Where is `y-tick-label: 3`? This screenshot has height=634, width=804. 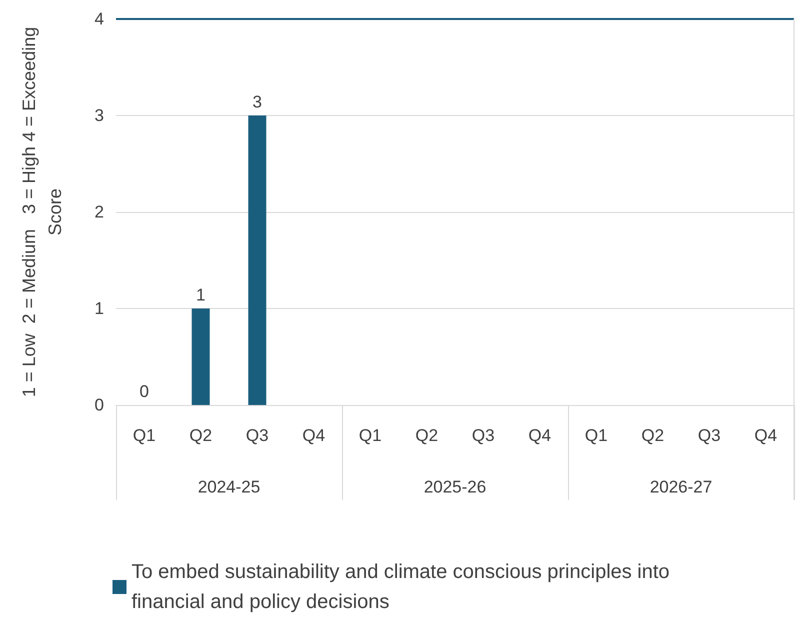
y-tick-label: 3 is located at coordinates (99, 115).